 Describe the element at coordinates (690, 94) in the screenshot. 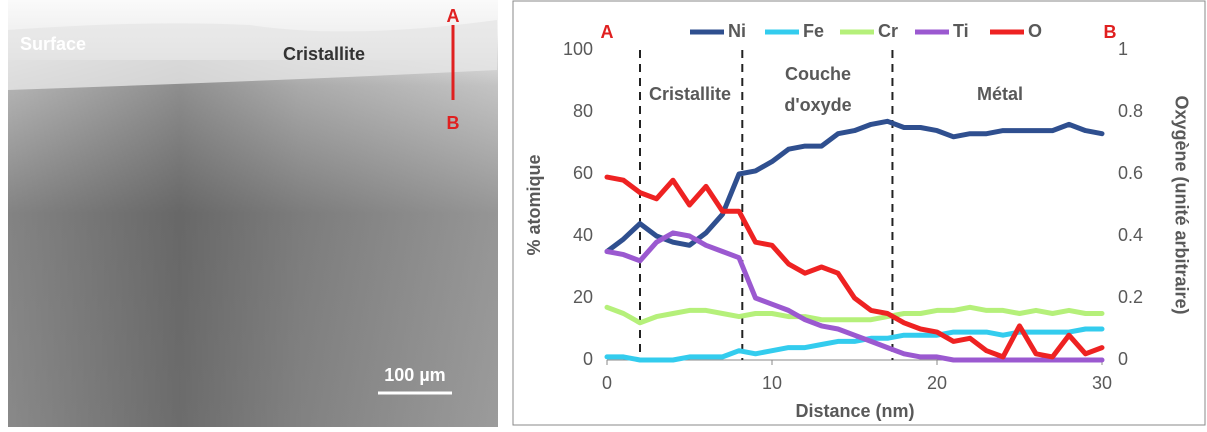

I see `region-label: Cristallite` at that location.